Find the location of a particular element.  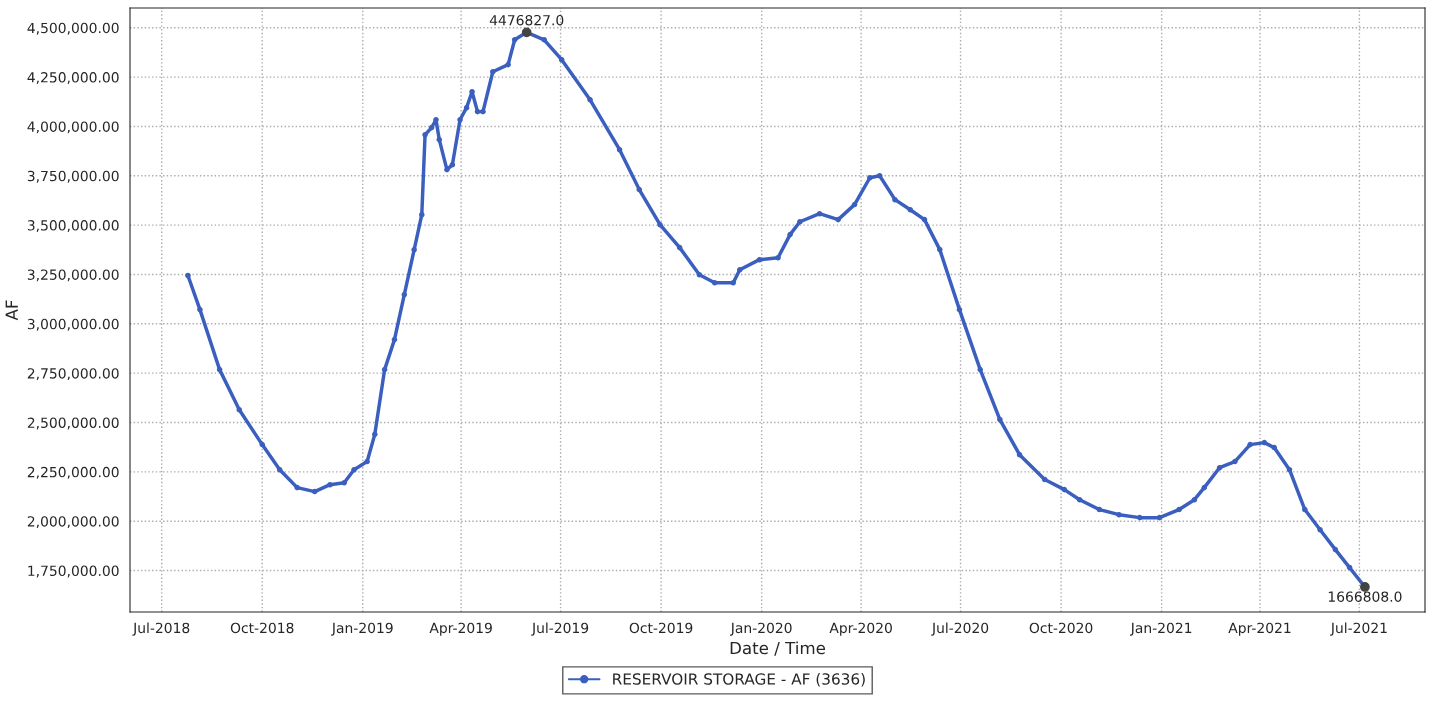

x-tick-label: Oct-2019 is located at coordinates (661, 628).